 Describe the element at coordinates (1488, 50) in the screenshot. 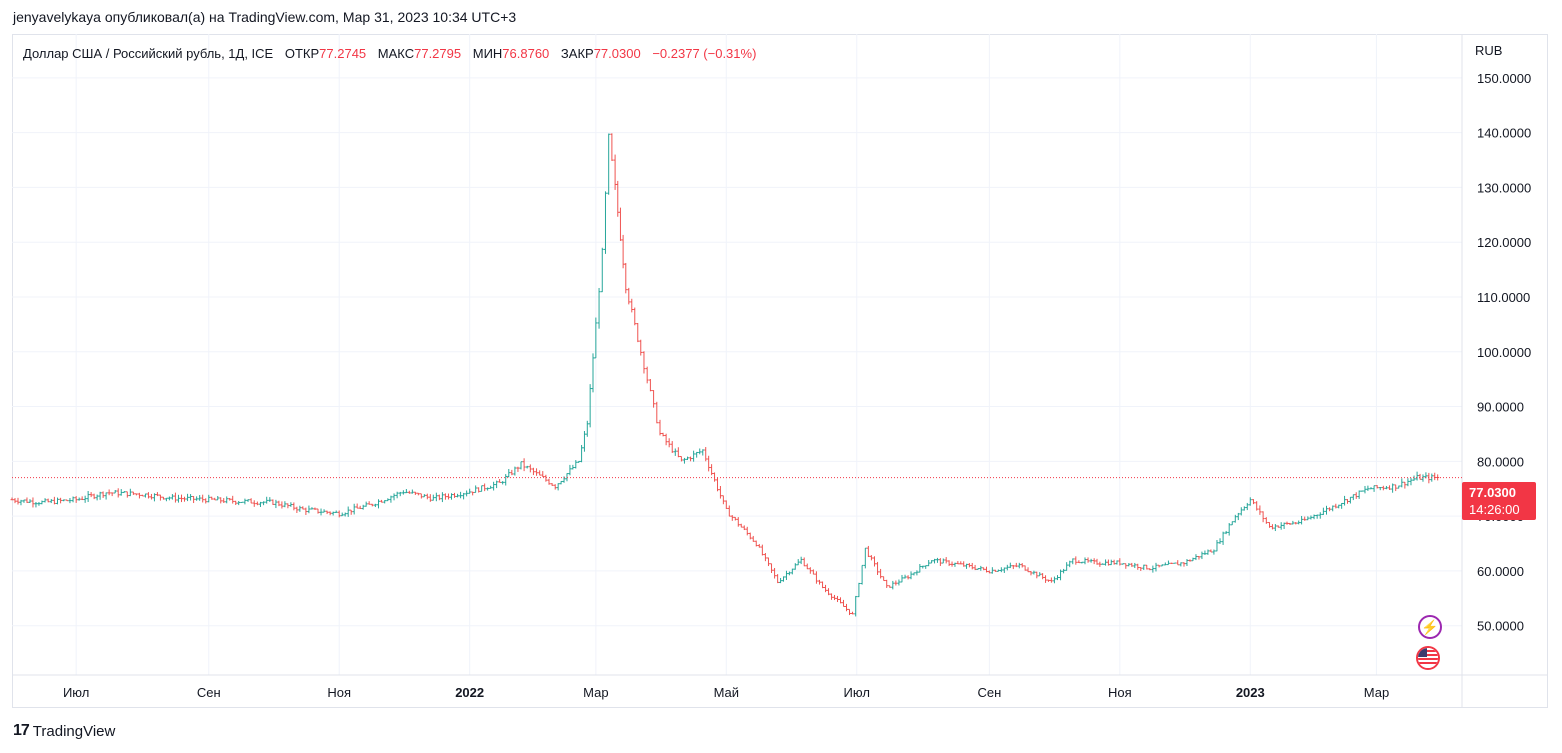

I see `currency-label: RUB` at that location.